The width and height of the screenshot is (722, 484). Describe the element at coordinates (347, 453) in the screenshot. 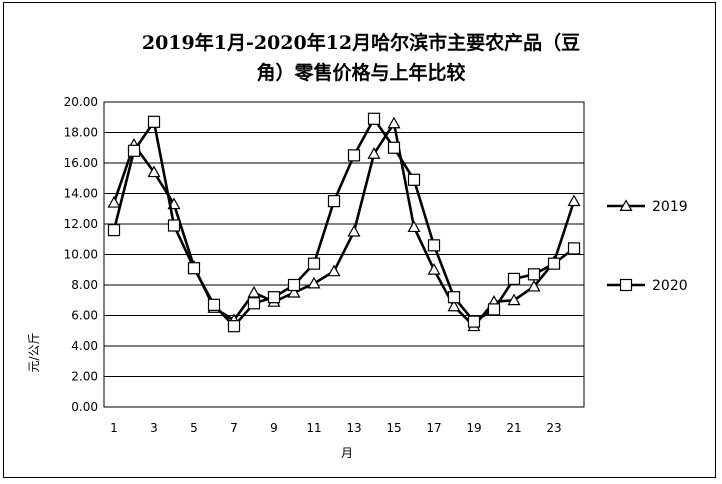

I see `x-axis-label: 月` at that location.